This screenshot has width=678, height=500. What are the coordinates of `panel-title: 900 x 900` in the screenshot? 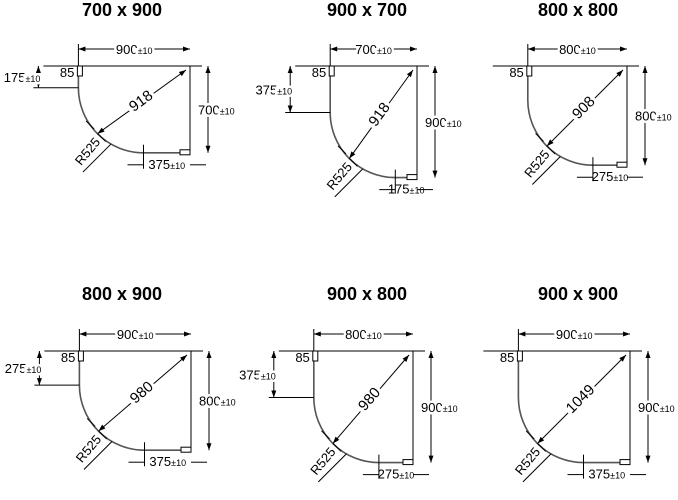 It's located at (578, 294).